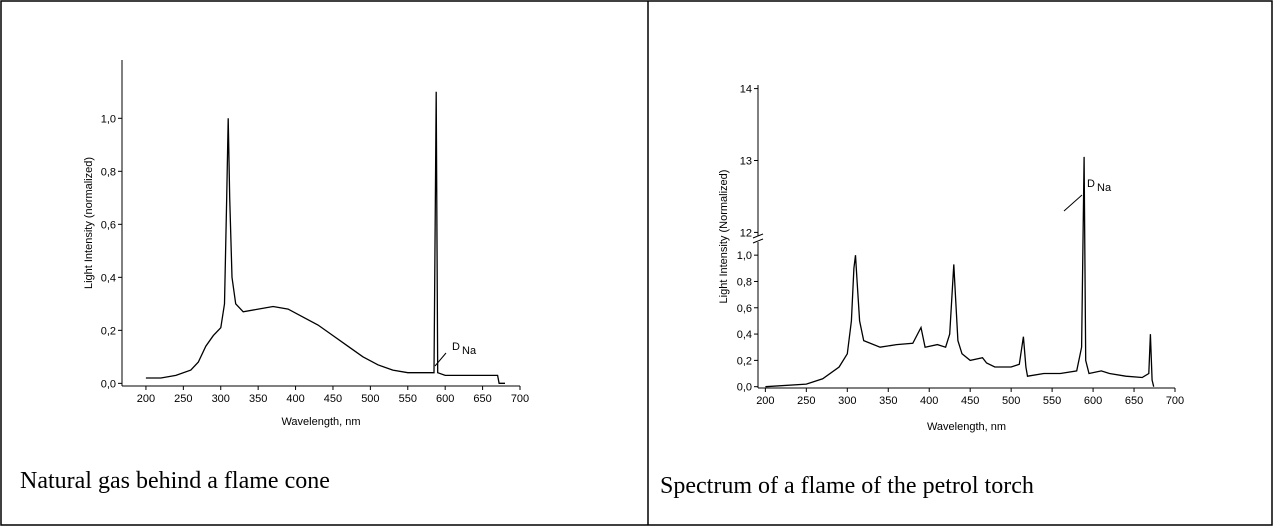 Image resolution: width=1273 pixels, height=526 pixels. Describe the element at coordinates (960, 272) in the screenshot. I see `spectrum-line` at that location.